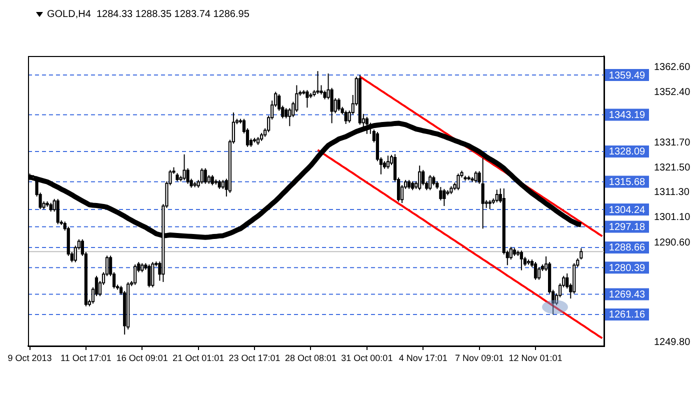 The width and height of the screenshot is (700, 402). I want to click on ref-line-label: 1269.43, so click(627, 295).